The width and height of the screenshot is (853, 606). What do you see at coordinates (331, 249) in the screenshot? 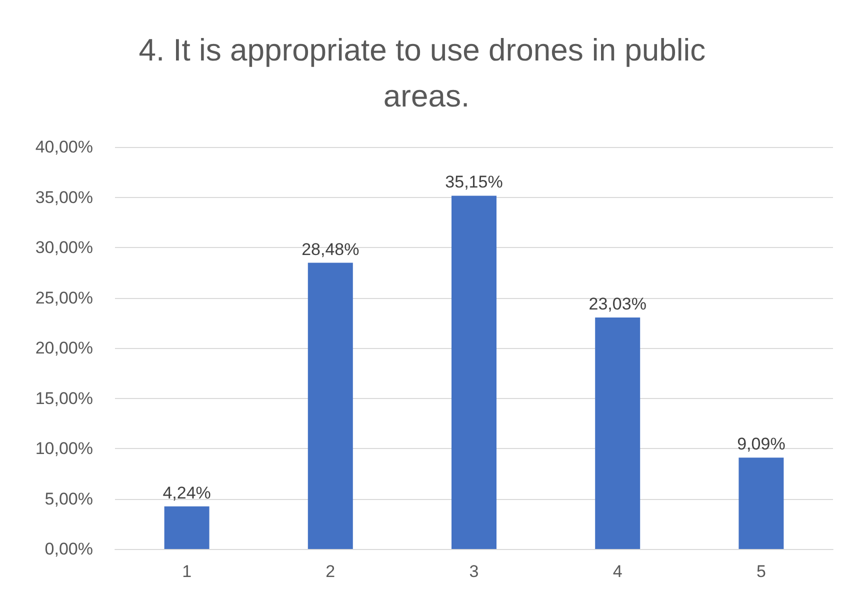
I see `data-label: 28,48%` at bounding box center [331, 249].